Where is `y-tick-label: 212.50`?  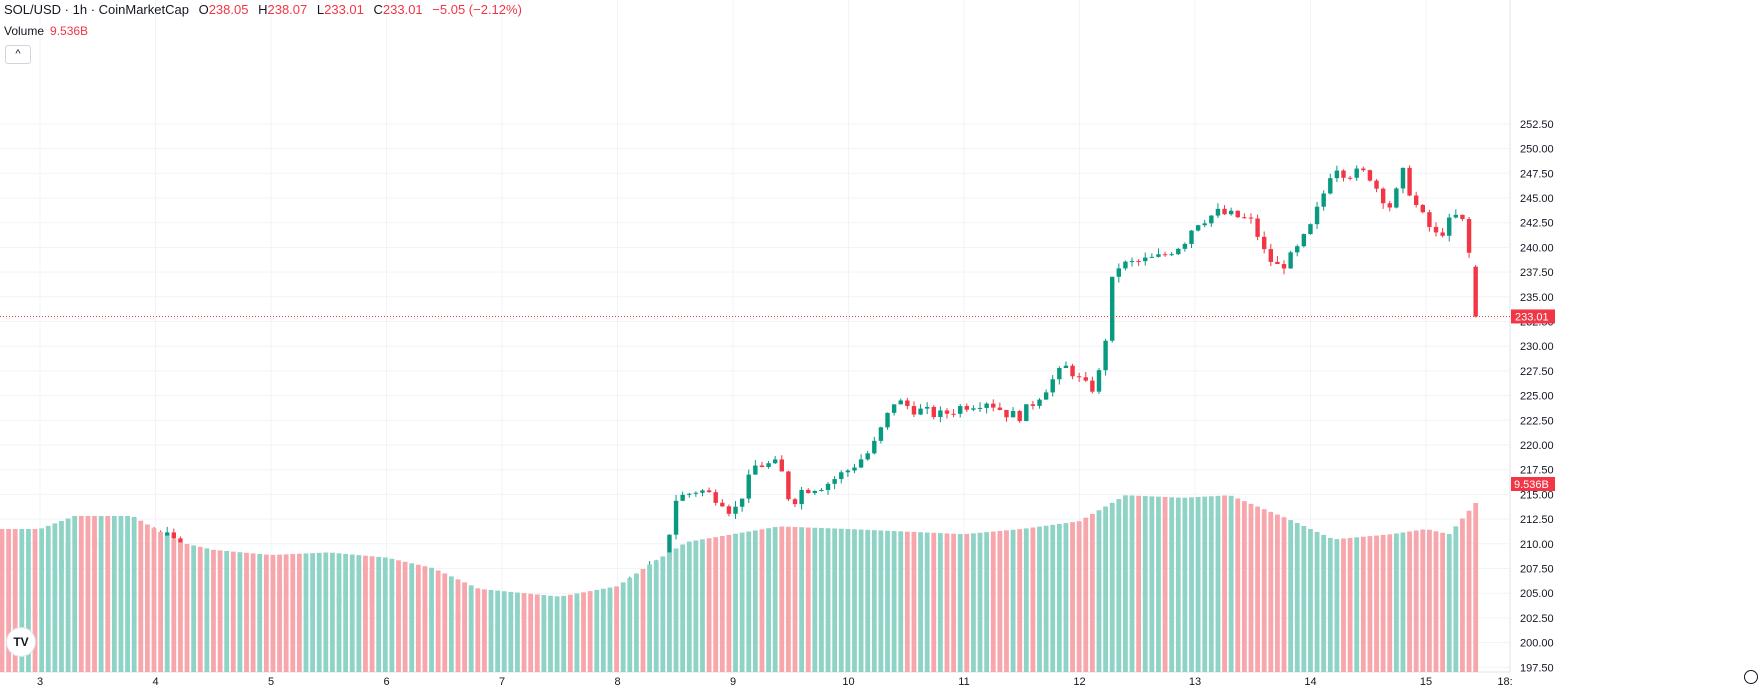 y-tick-label: 212.50 is located at coordinates (1537, 520).